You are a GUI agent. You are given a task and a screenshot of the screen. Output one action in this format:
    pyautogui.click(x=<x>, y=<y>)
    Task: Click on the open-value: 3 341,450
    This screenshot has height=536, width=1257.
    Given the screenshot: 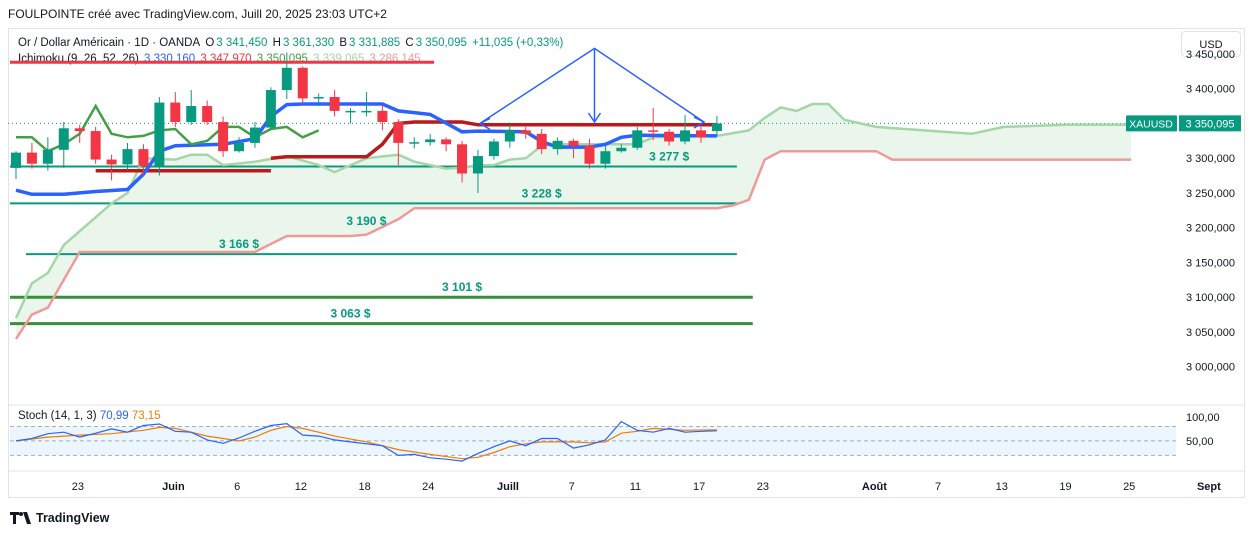 What is the action you would take?
    pyautogui.click(x=242, y=43)
    